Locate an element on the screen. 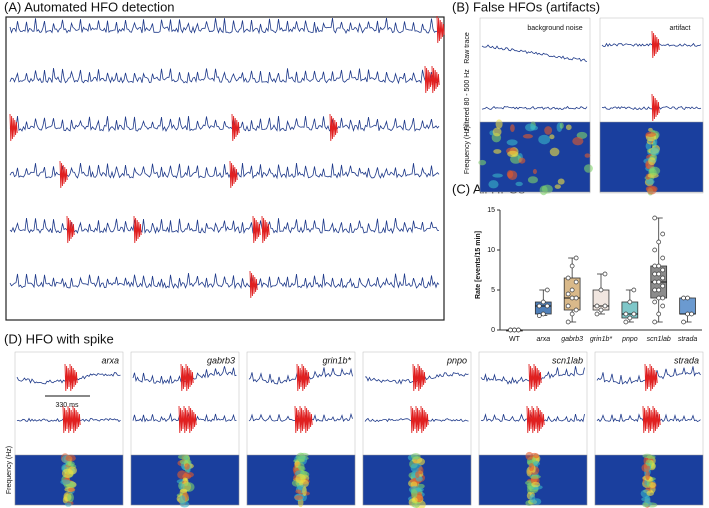 The height and width of the screenshot is (508, 709). y-tick-label: 10 is located at coordinates (491, 250).